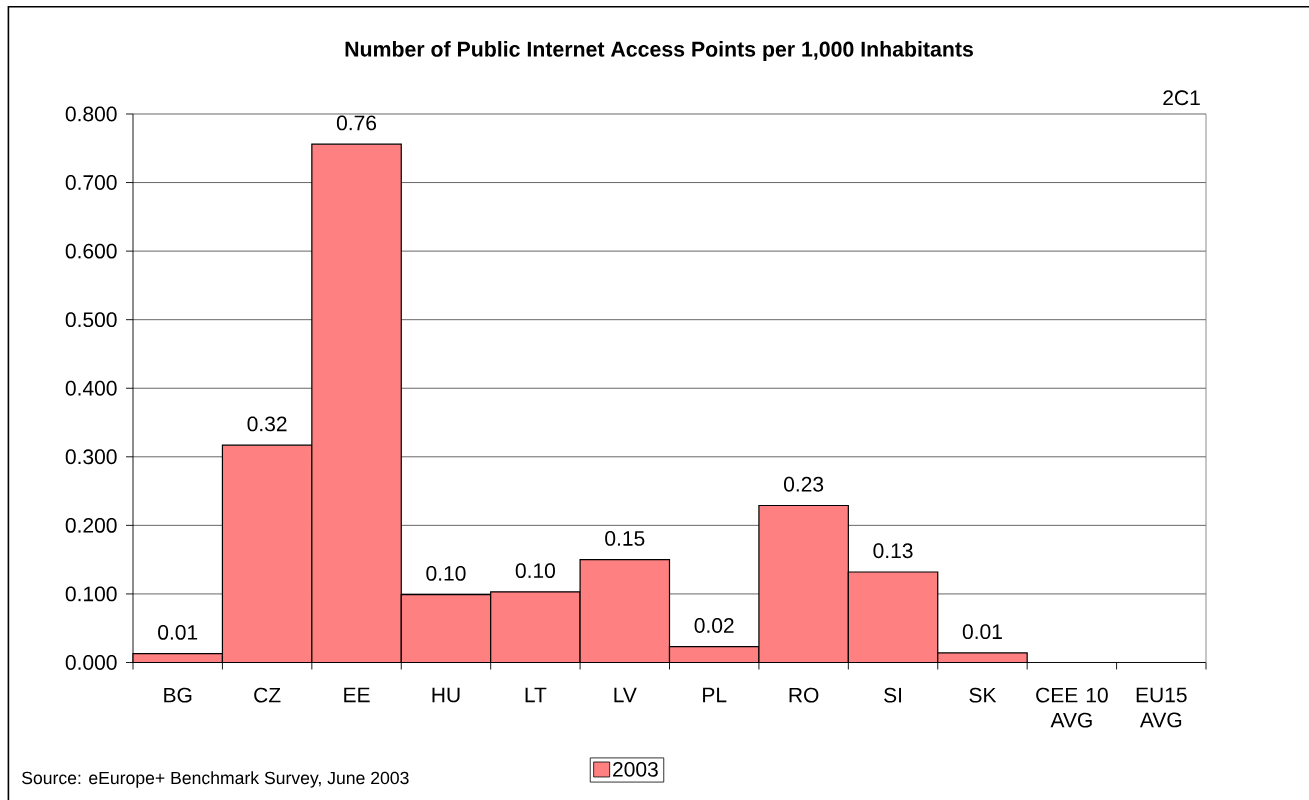  I want to click on x-tick-label: EE, so click(357, 695).